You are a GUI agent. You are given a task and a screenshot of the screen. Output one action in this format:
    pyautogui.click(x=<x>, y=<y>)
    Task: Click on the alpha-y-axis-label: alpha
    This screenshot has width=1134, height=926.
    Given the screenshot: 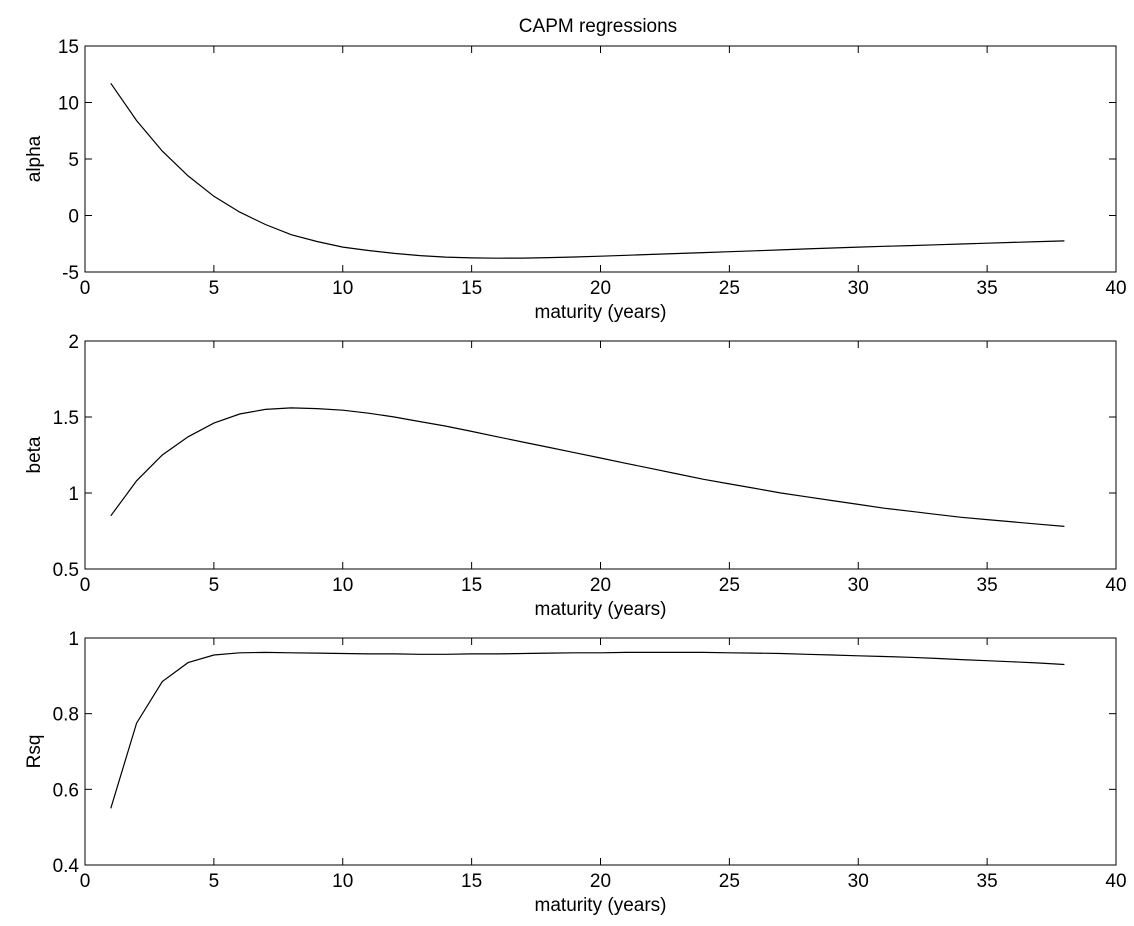 What is the action you would take?
    pyautogui.click(x=34, y=158)
    